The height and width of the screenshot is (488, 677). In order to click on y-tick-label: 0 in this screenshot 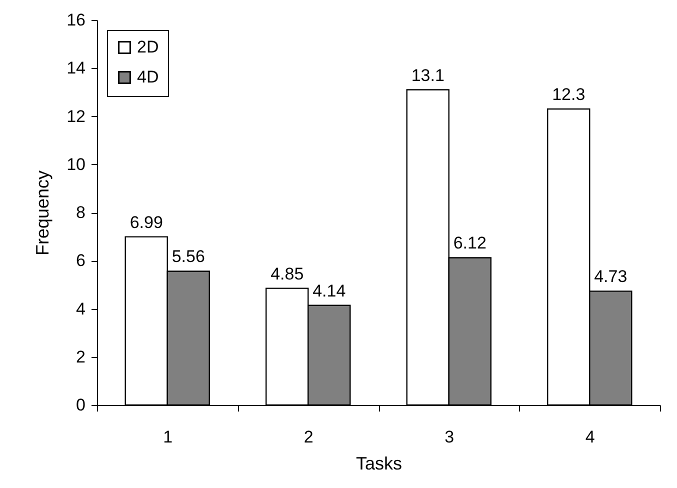, I will do `click(81, 405)`.